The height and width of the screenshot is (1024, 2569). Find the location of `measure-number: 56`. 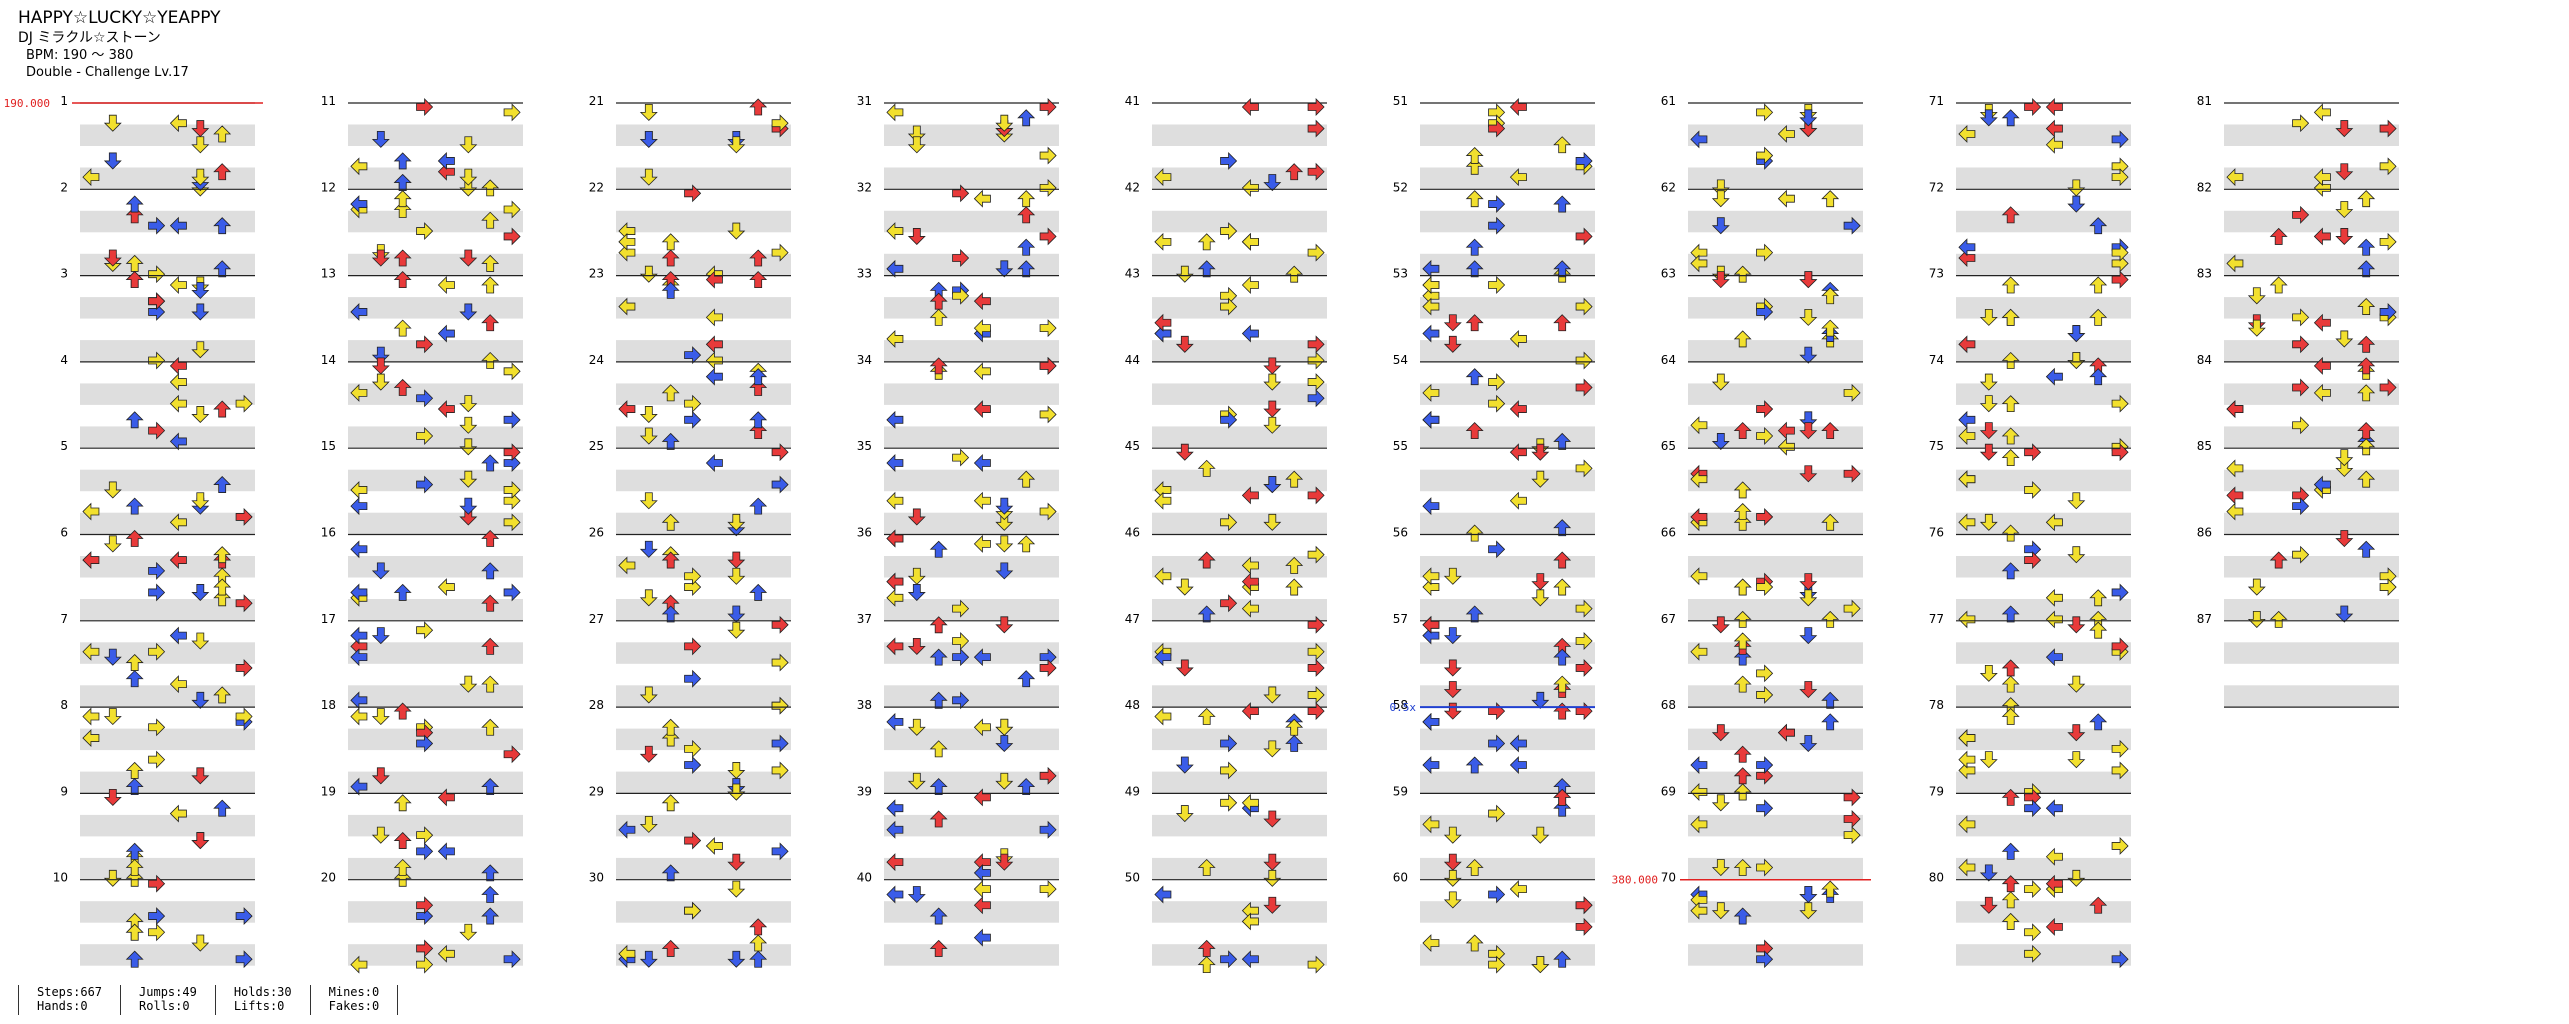

measure-number: 56 is located at coordinates (1400, 533).